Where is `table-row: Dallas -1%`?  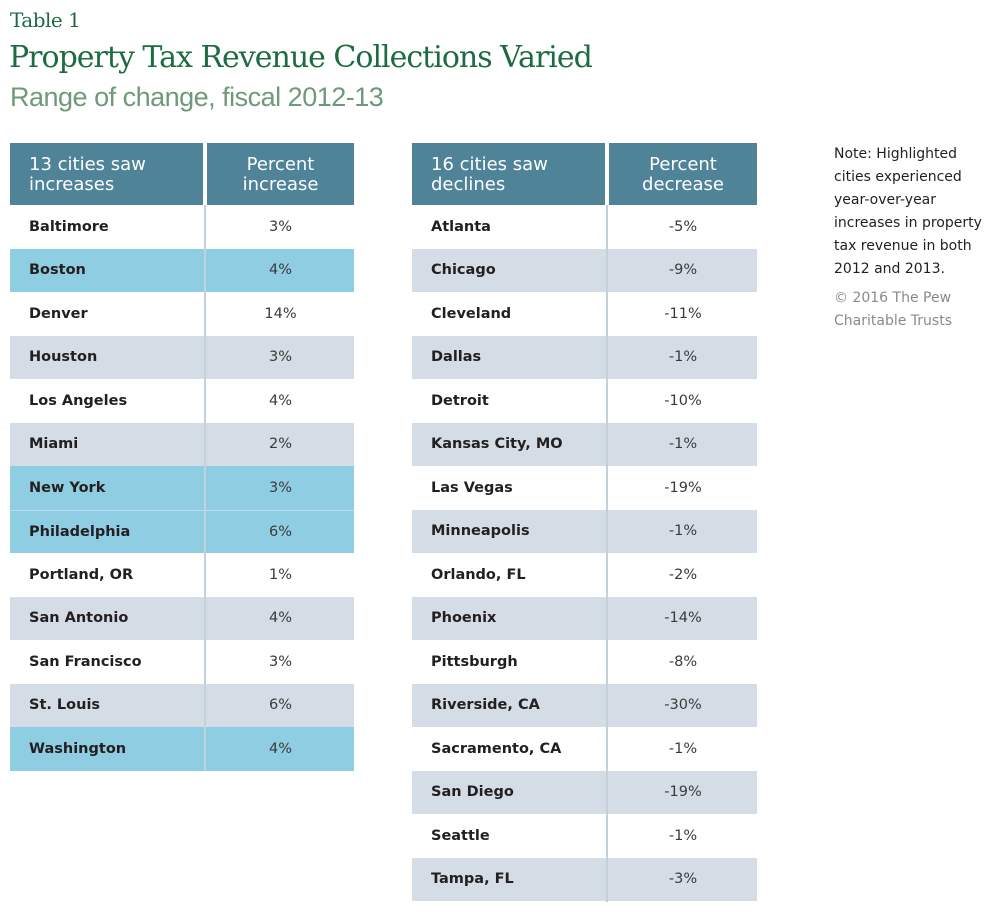 table-row: Dallas -1% is located at coordinates (584, 357).